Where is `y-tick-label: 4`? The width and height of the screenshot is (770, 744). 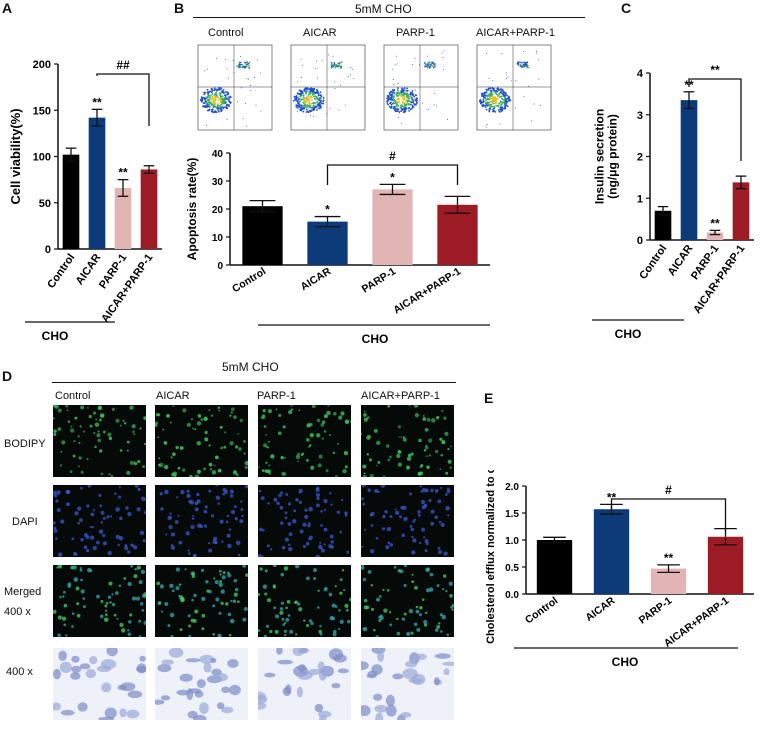
y-tick-label: 4 is located at coordinates (640, 74).